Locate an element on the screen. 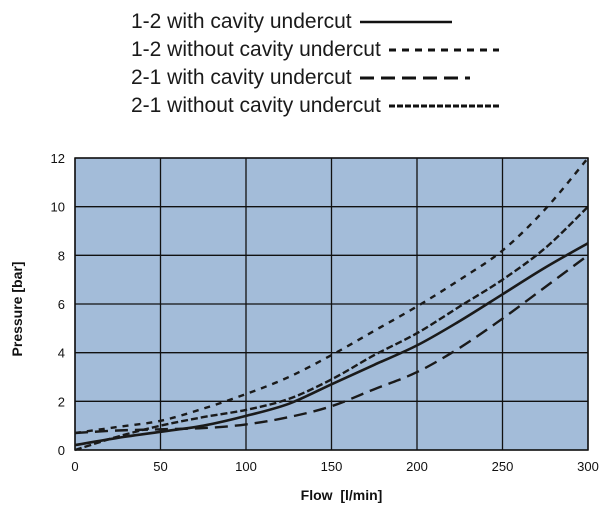 The image size is (599, 507). legend-label: 1-2 with cavity undercut is located at coordinates (241, 21).